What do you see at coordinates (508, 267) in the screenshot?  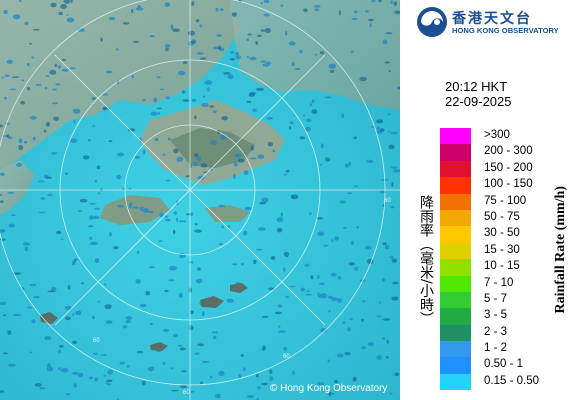 I see `legend-row: 10 - 15` at bounding box center [508, 267].